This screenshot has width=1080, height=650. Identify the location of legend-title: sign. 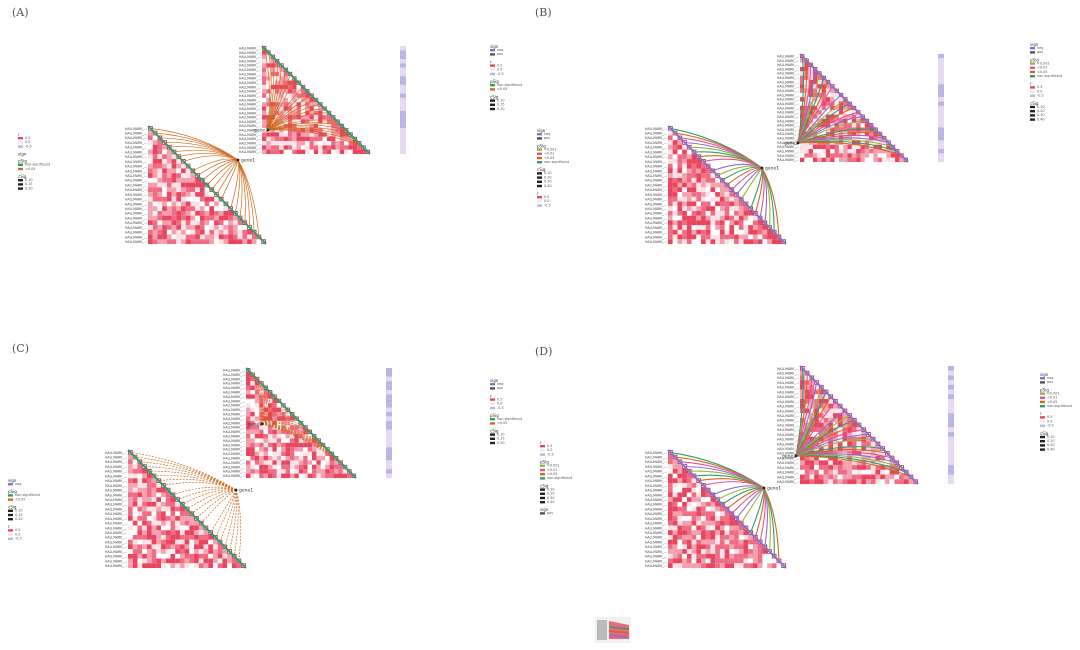
(541, 130).